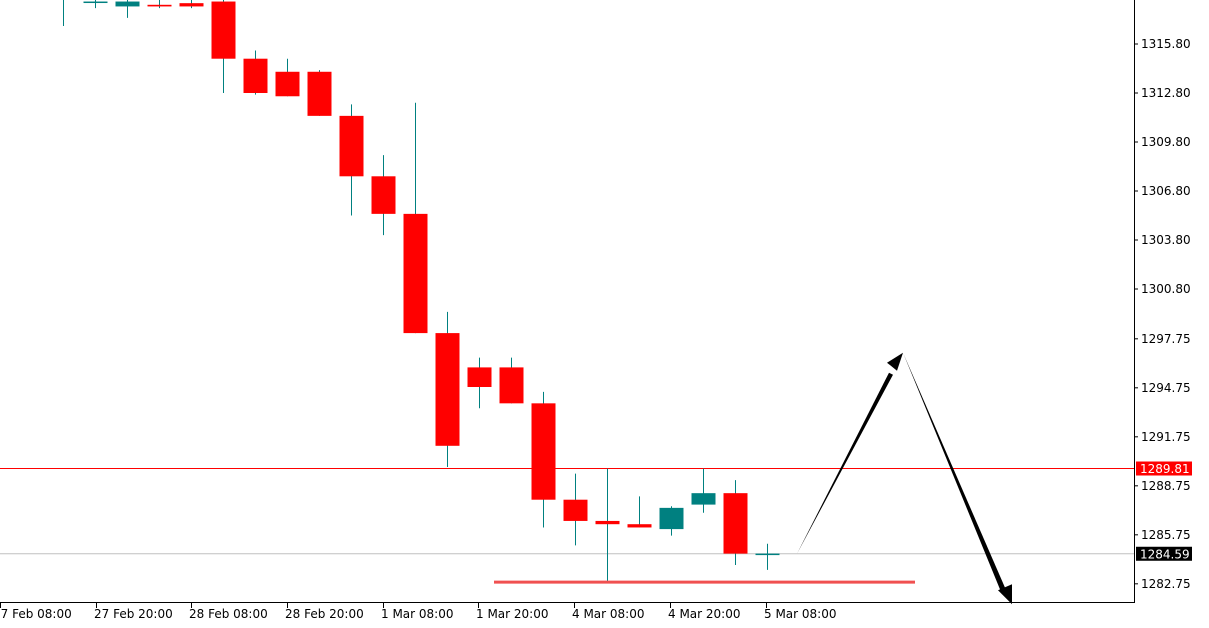 The height and width of the screenshot is (628, 1209). What do you see at coordinates (133, 614) in the screenshot?
I see `x-tick-label: 27 Feb 20:00` at bounding box center [133, 614].